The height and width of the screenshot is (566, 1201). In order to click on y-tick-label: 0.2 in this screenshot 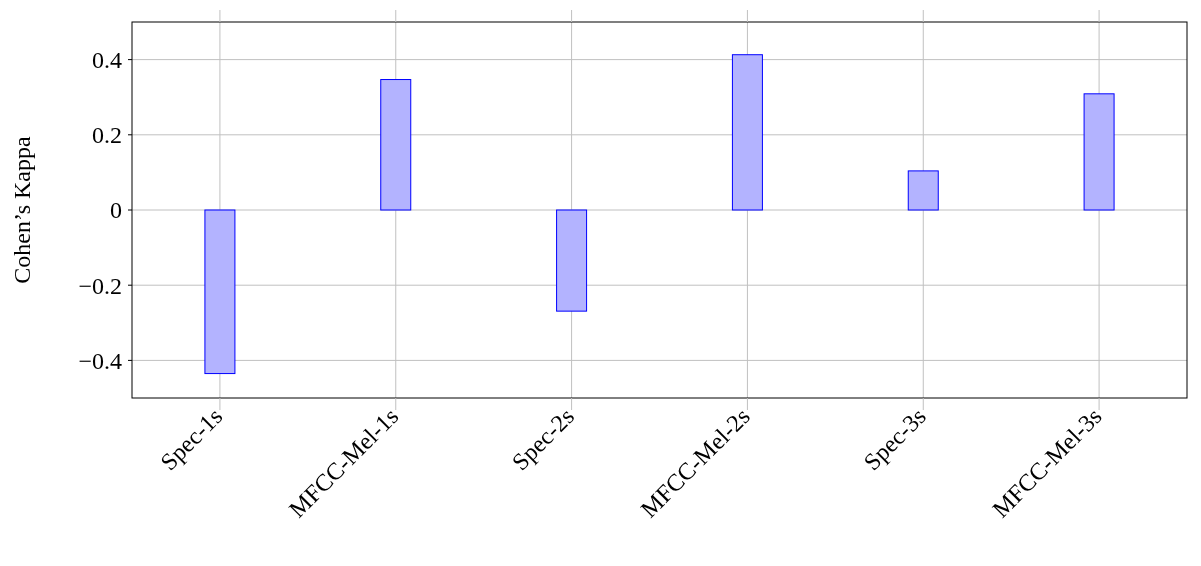, I will do `click(107, 135)`.